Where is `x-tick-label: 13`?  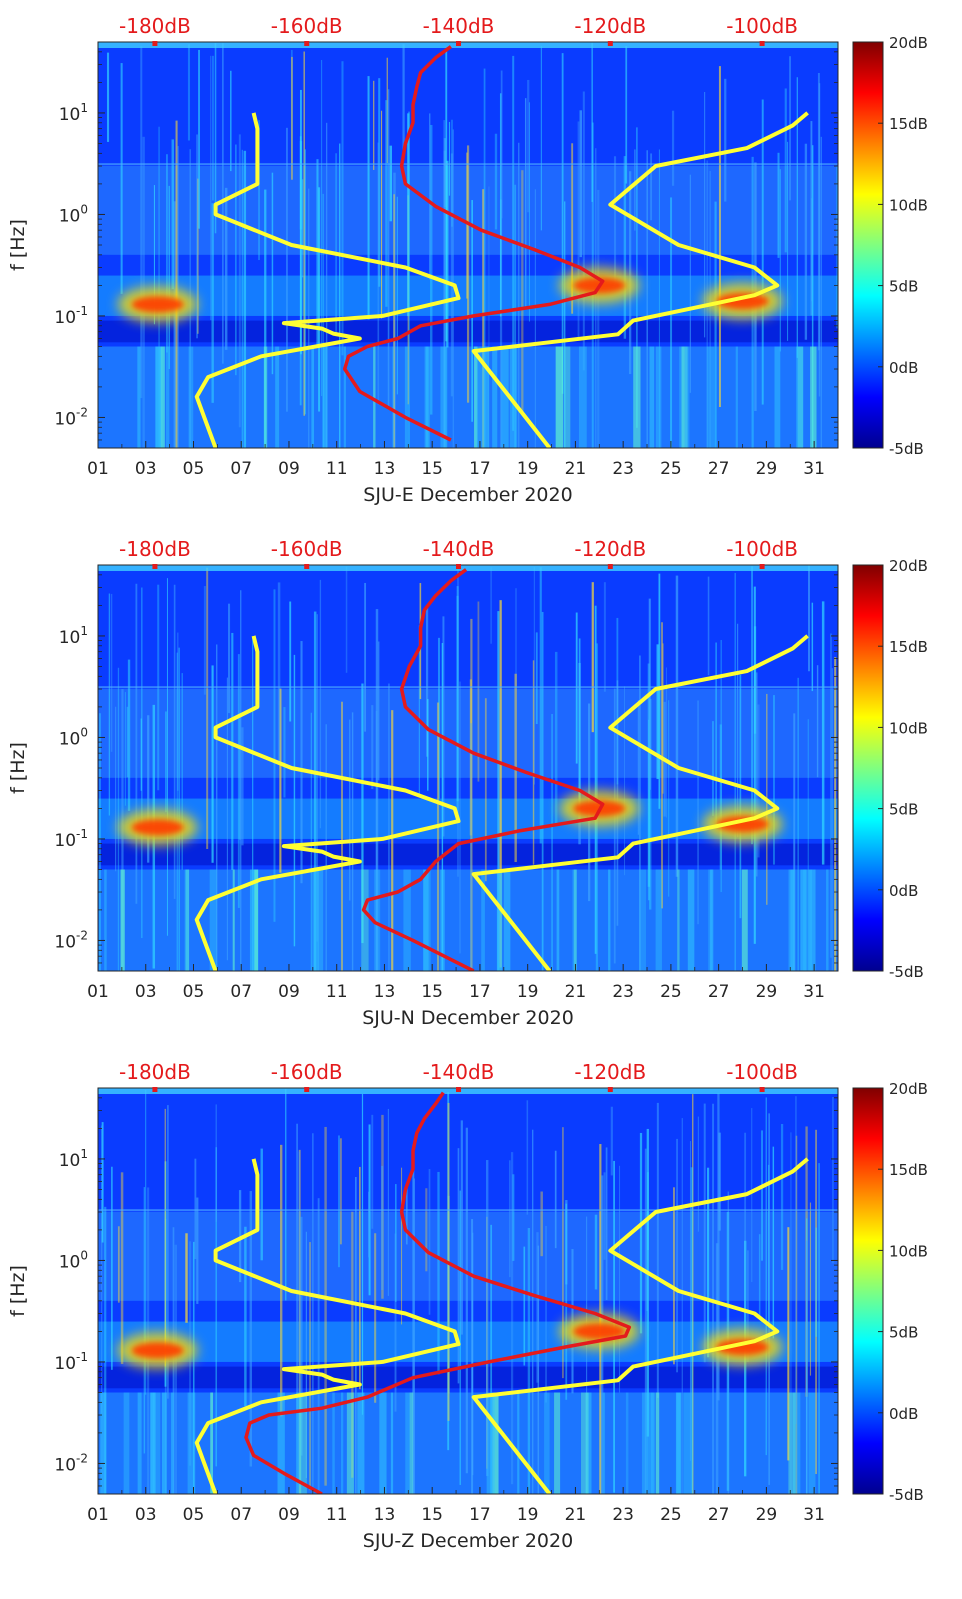
x-tick-label: 13 is located at coordinates (385, 469).